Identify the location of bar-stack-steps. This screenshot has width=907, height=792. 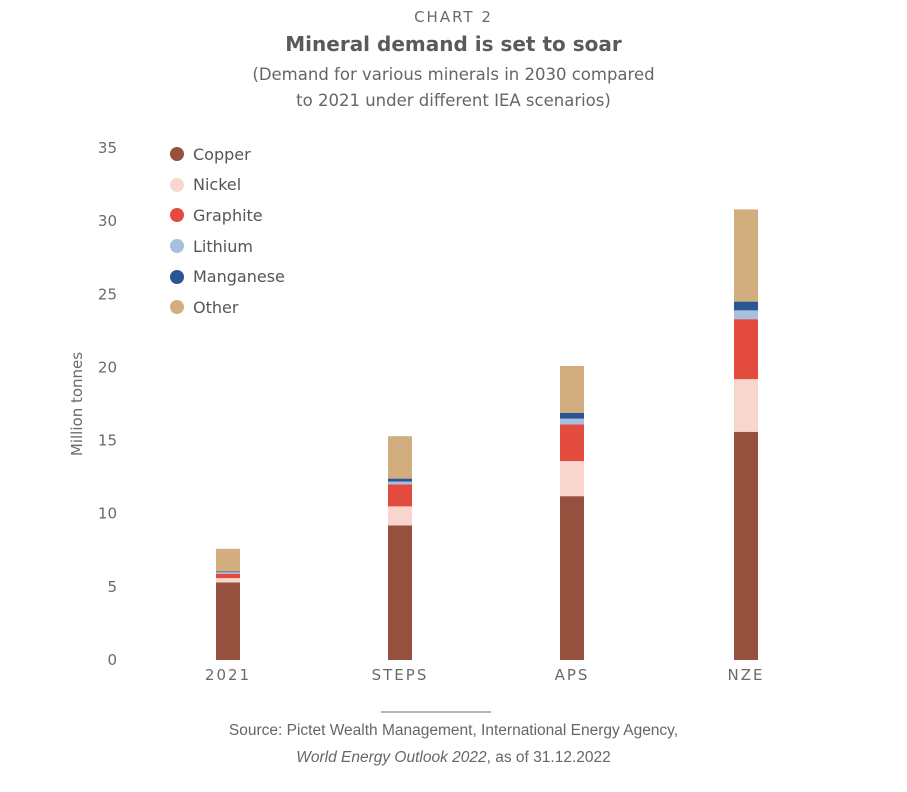
(400, 548).